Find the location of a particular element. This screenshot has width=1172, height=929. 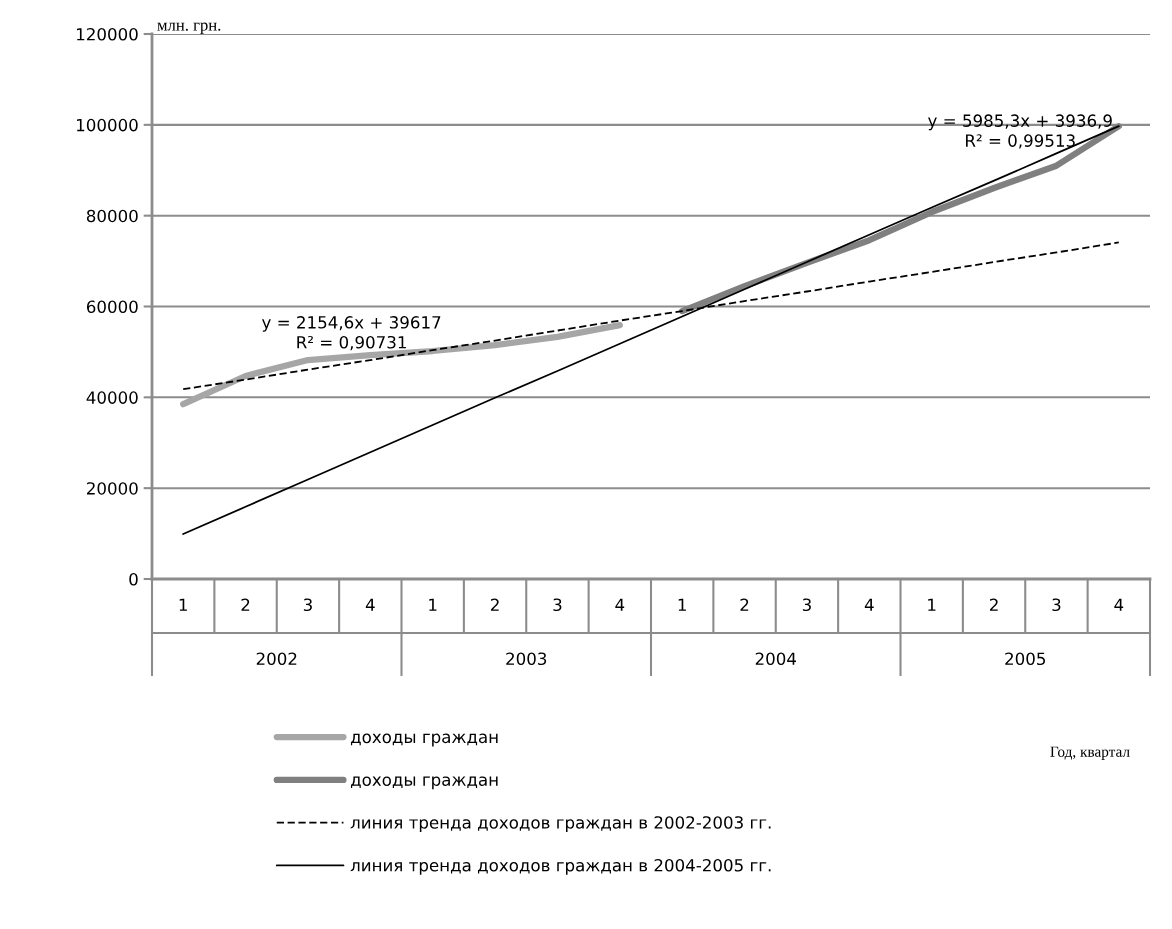

legend-label: линия тренда доходов граждан в 2004-2005 гг. is located at coordinates (560, 866).